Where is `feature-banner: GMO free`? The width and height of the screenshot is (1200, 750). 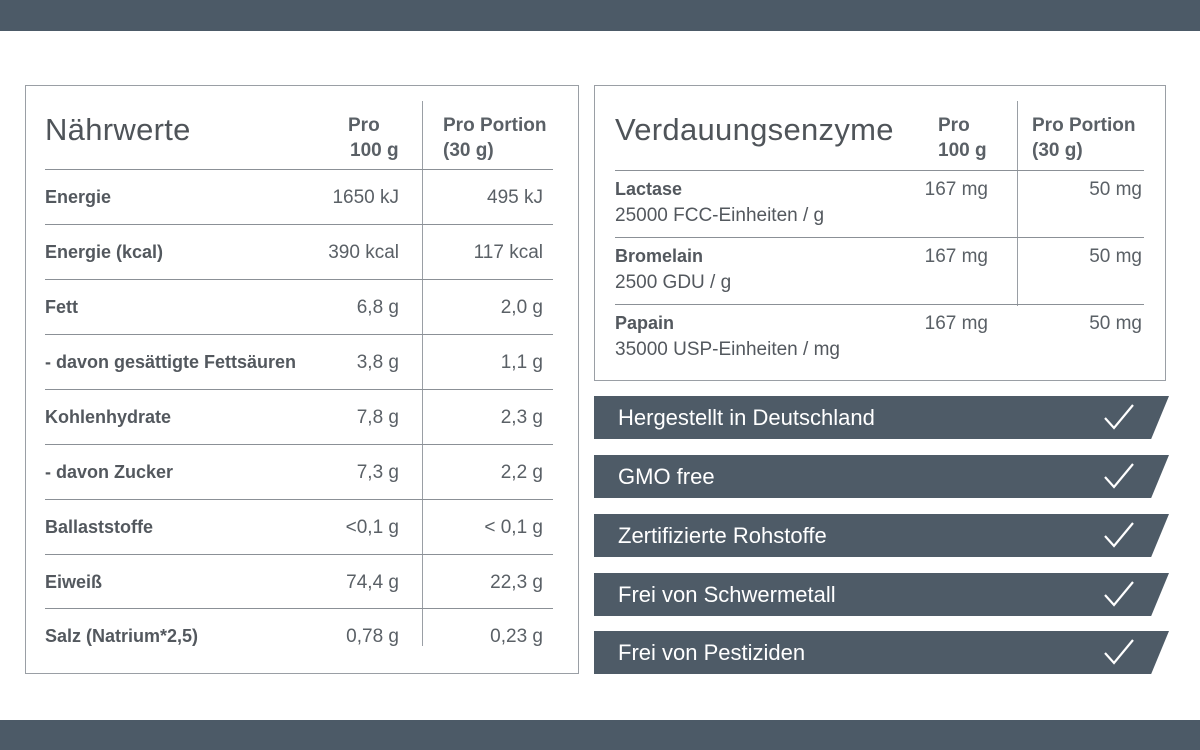
feature-banner: GMO free is located at coordinates (881, 476).